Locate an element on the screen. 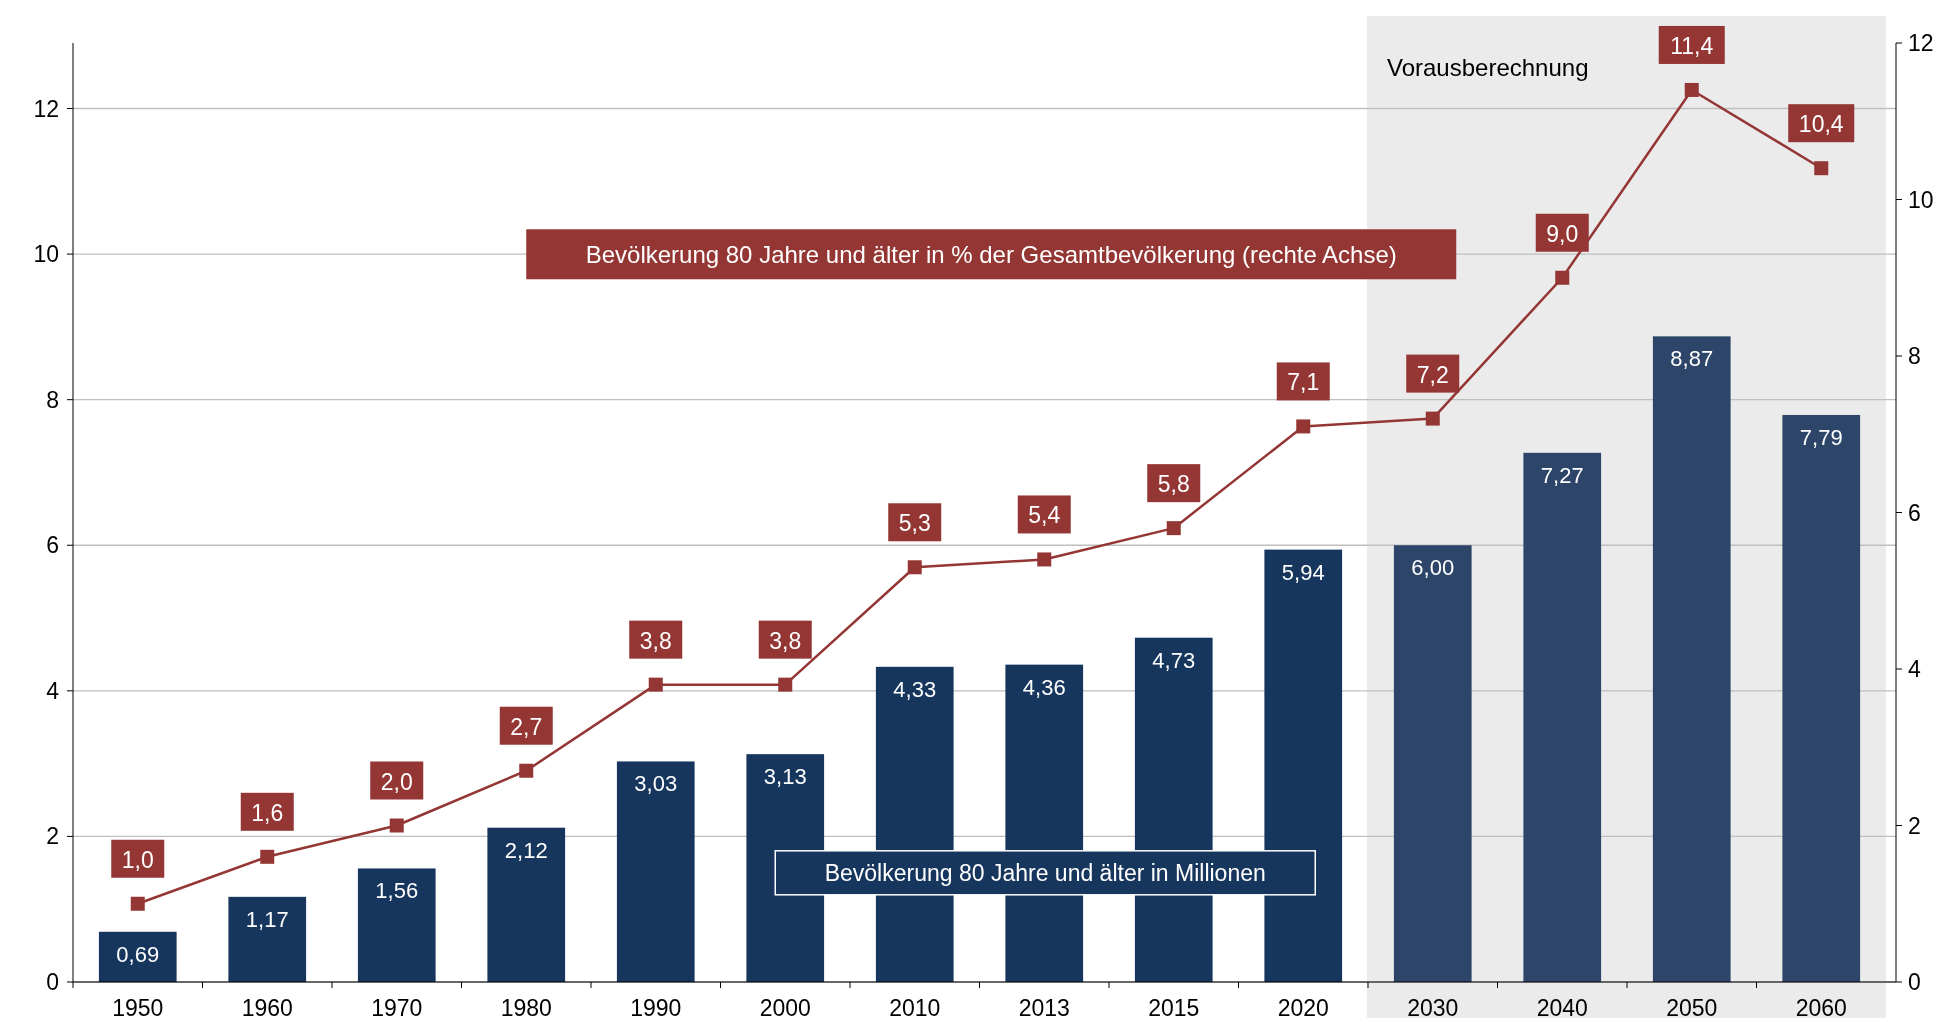 Image resolution: width=1947 pixels, height=1025 pixels. data-label: 8,87 is located at coordinates (1692, 359).